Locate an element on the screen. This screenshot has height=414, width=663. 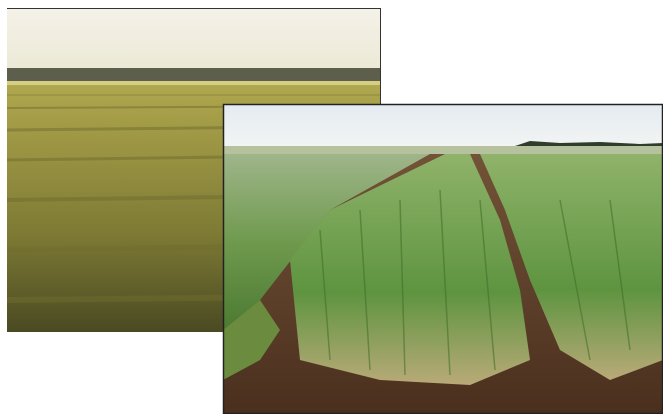
distant-field is located at coordinates (443, 150).